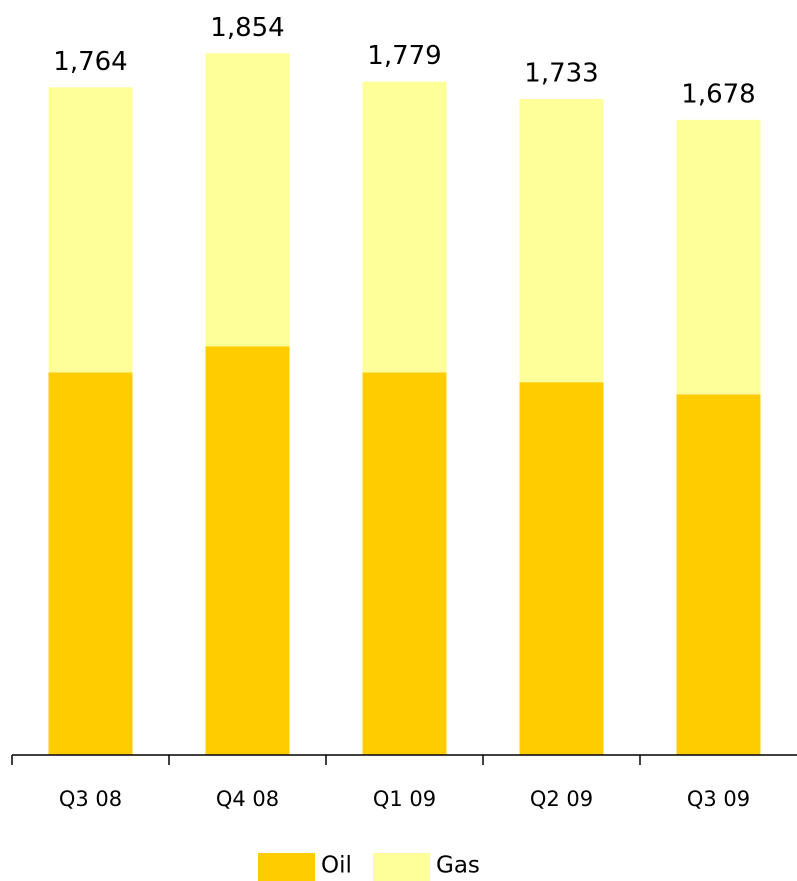 This screenshot has height=881, width=797. What do you see at coordinates (247, 28) in the screenshot?
I see `total-label: 1,854` at bounding box center [247, 28].